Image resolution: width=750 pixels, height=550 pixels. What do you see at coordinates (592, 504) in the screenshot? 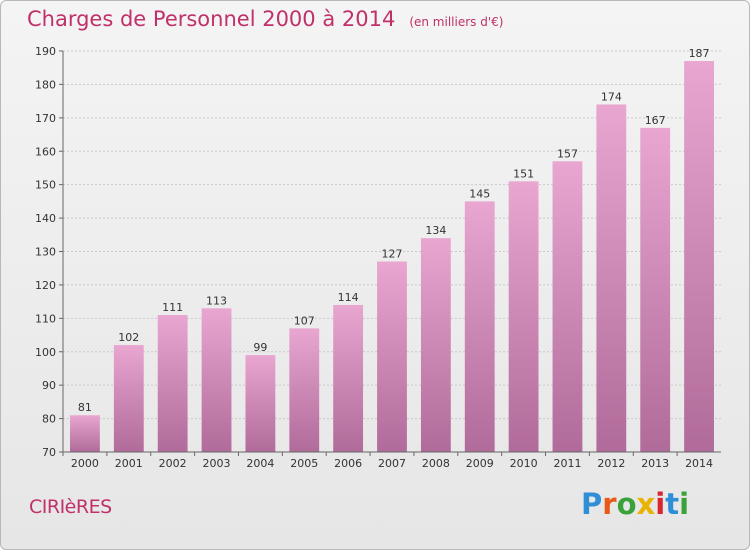
I see `logo-letter: P` at bounding box center [592, 504].